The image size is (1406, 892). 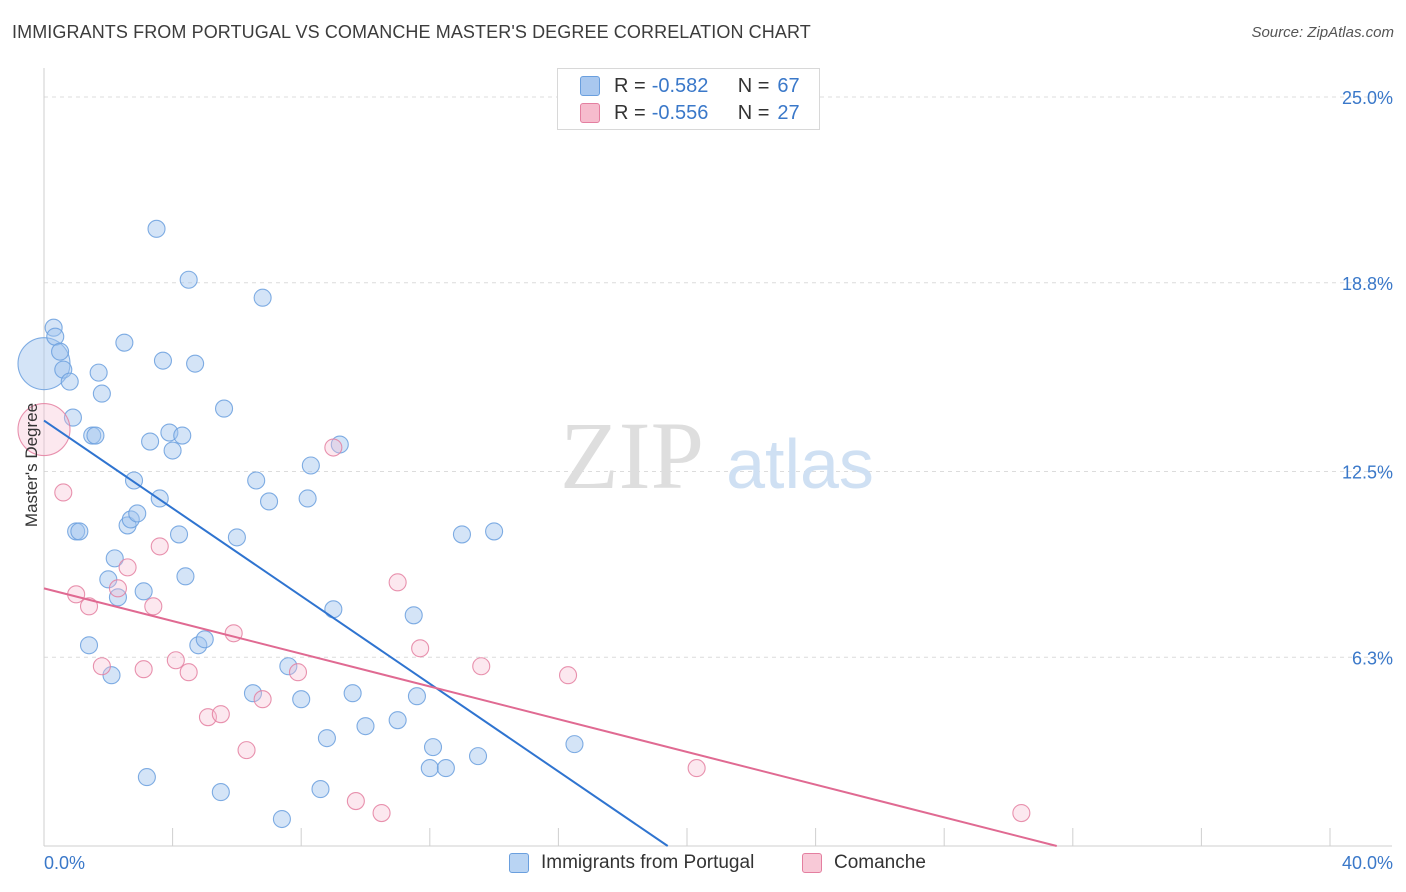 I want to click on n-value: 67, so click(x=788, y=85).